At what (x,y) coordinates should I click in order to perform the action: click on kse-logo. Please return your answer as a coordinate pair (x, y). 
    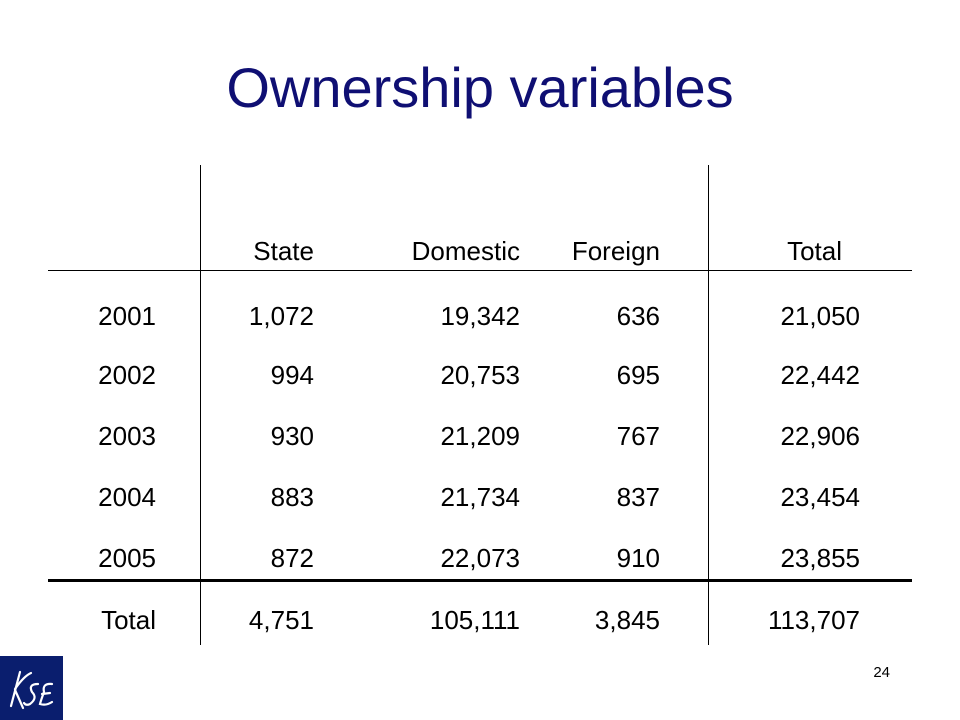
    Looking at the image, I should click on (31, 688).